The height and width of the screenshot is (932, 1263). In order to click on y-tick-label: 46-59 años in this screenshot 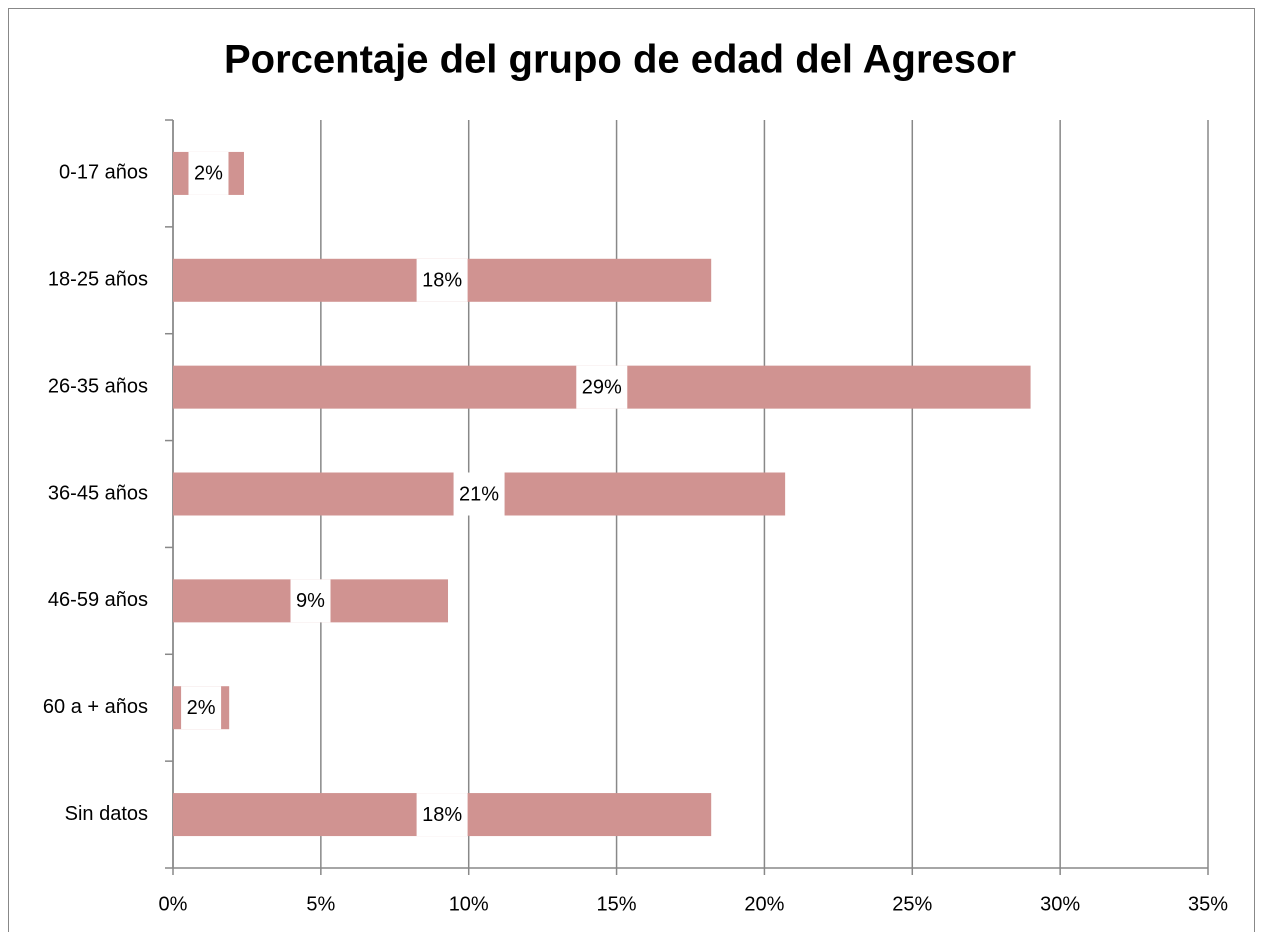, I will do `click(98, 600)`.